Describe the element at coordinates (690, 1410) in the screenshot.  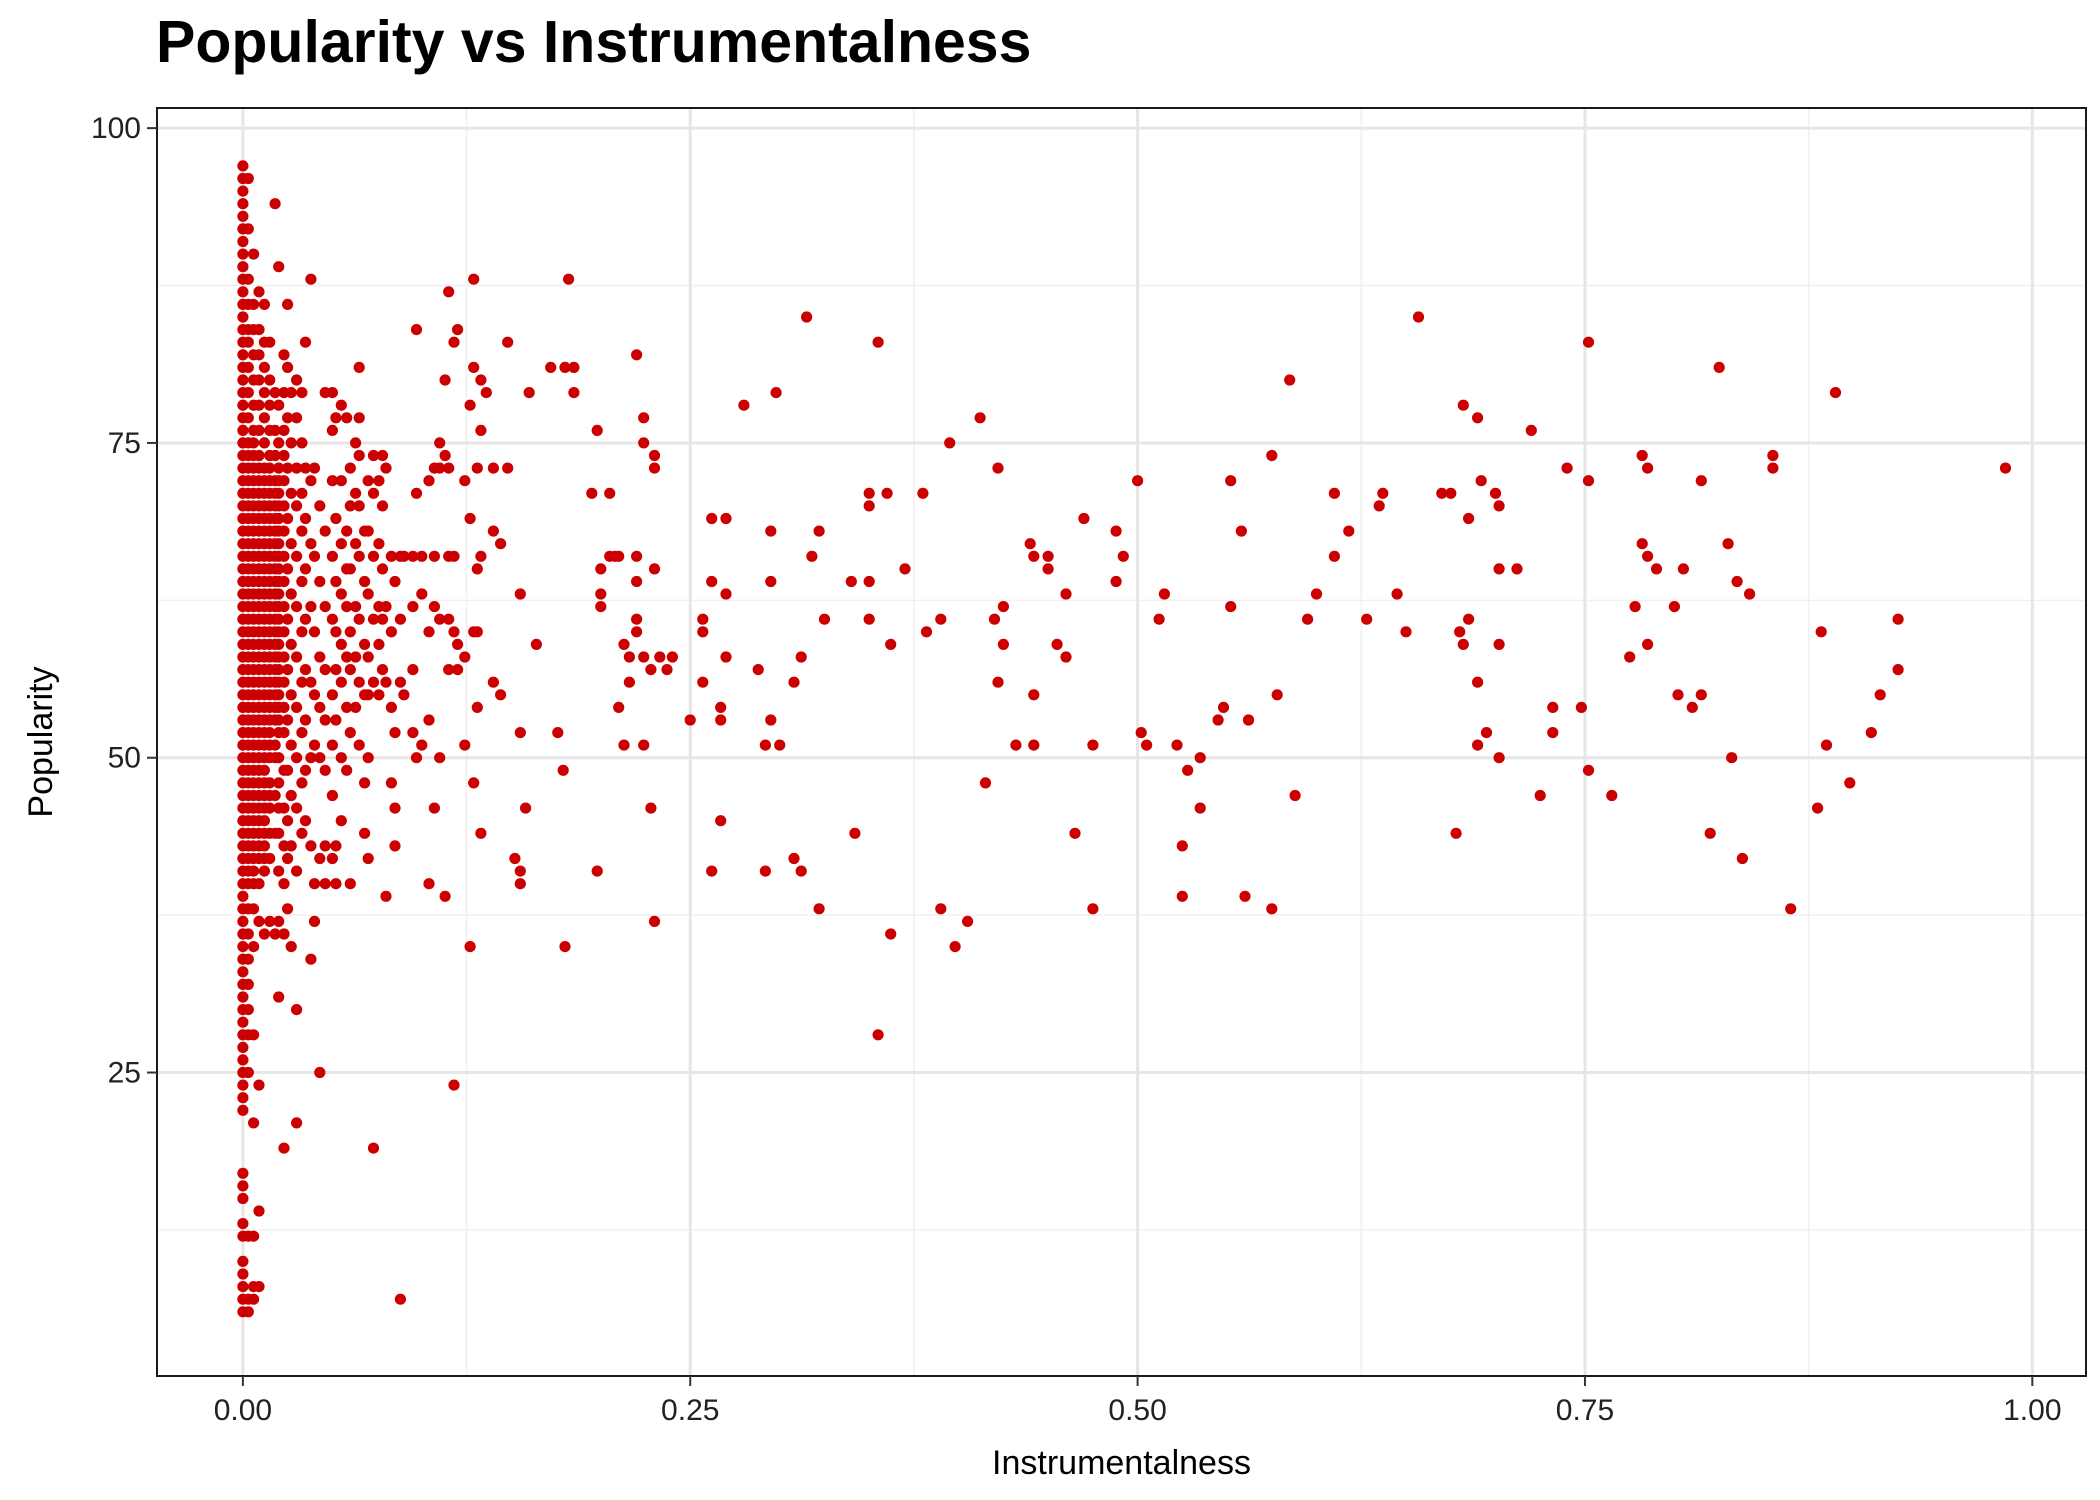
I see `x-tick-label: 0.25` at that location.